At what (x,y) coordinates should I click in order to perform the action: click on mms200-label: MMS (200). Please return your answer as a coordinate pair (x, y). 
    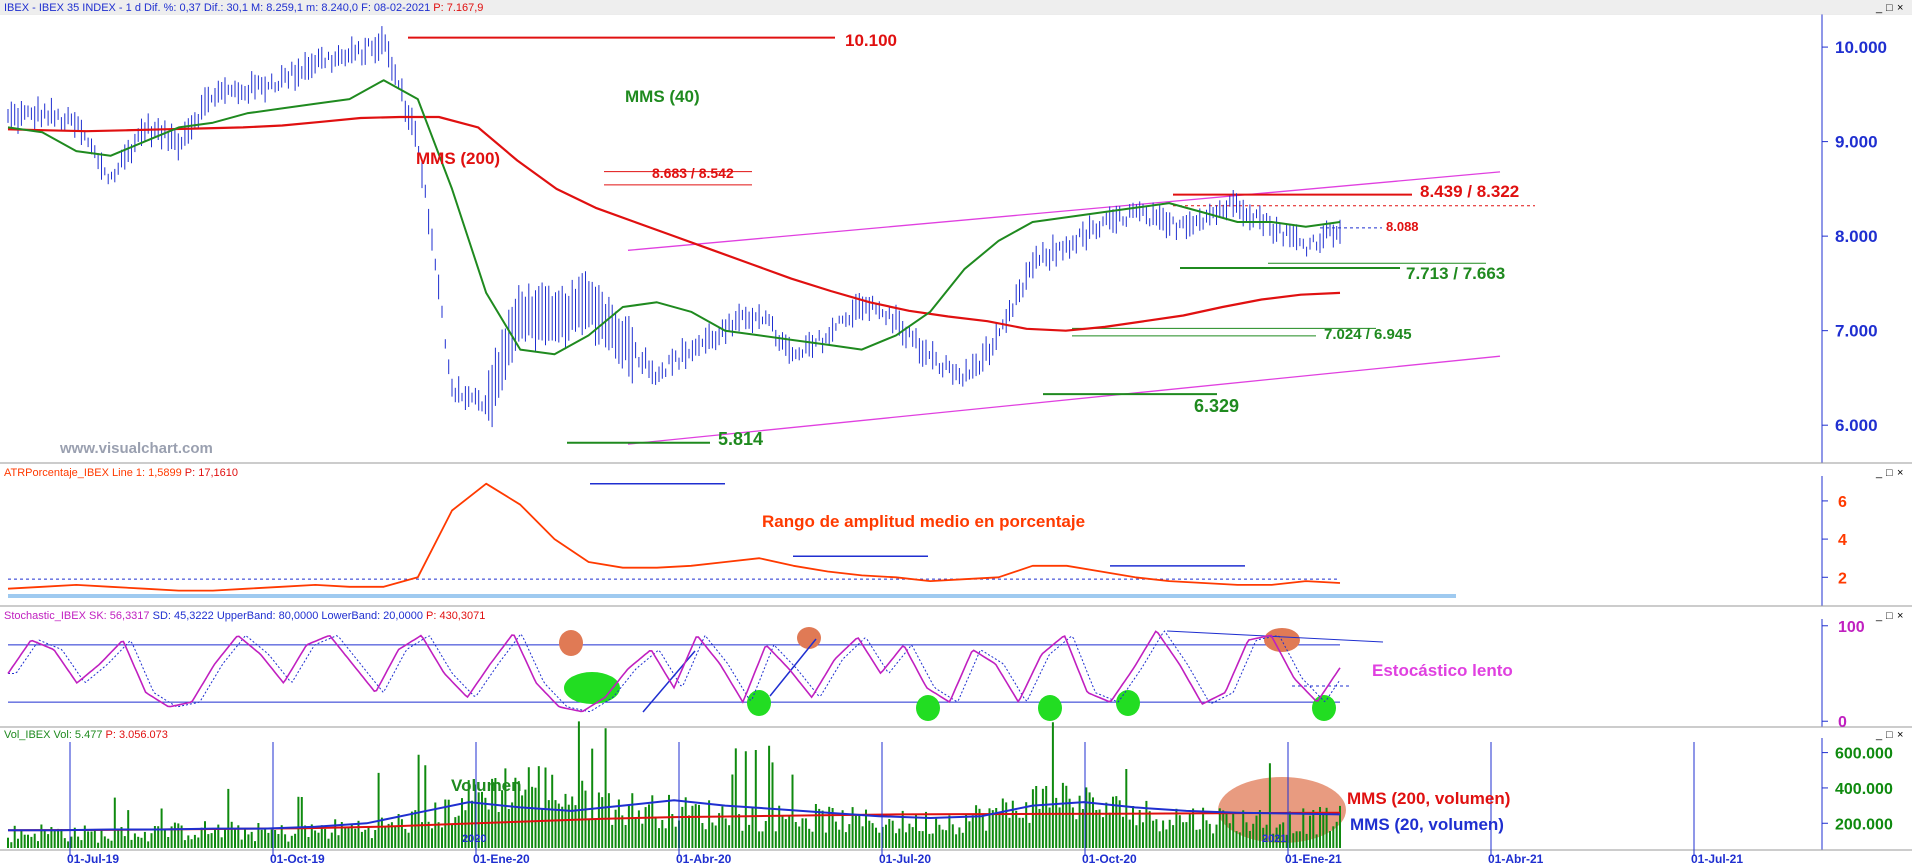
    Looking at the image, I should click on (458, 158).